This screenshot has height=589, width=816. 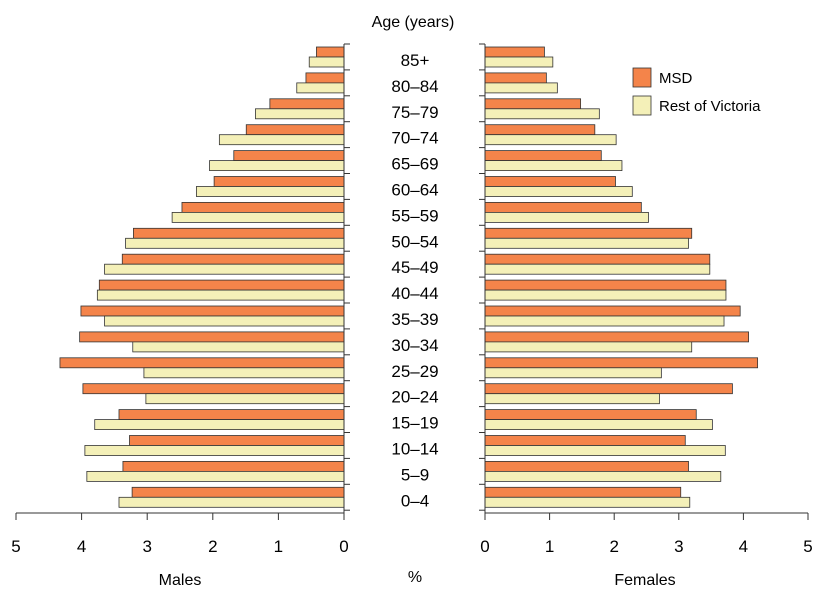 What do you see at coordinates (414, 293) in the screenshot?
I see `age-label-40-44: 40–44` at bounding box center [414, 293].